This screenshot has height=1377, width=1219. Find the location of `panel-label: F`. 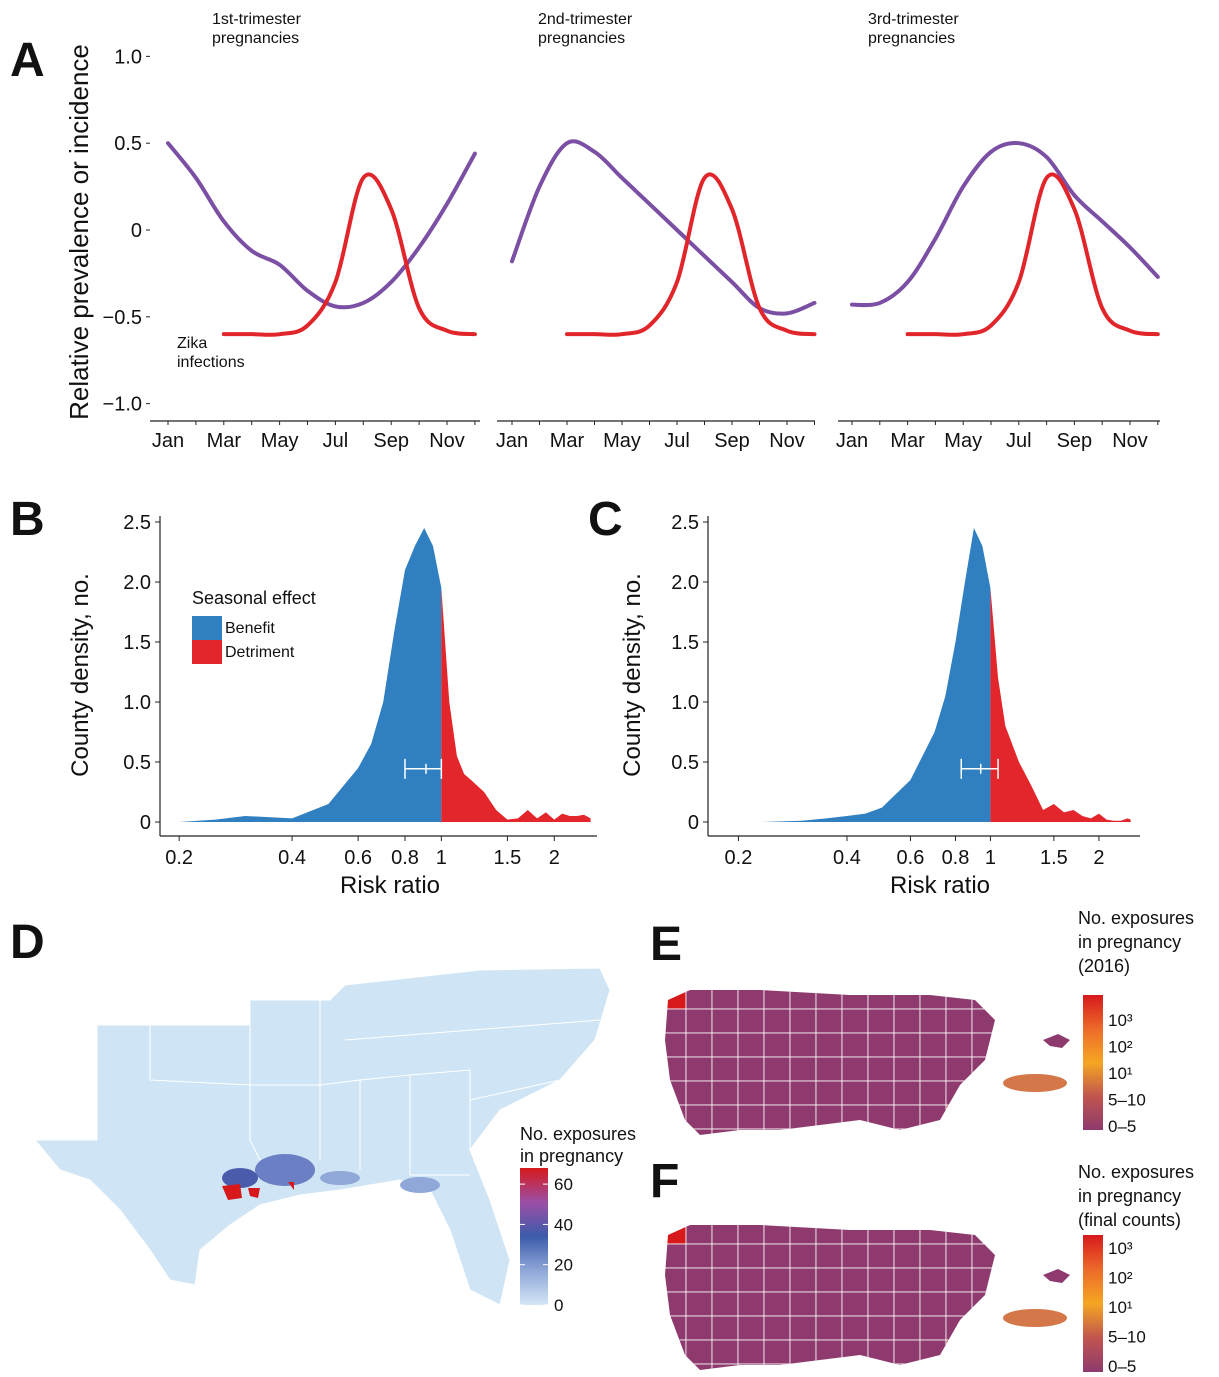

panel-label: F is located at coordinates (664, 1181).